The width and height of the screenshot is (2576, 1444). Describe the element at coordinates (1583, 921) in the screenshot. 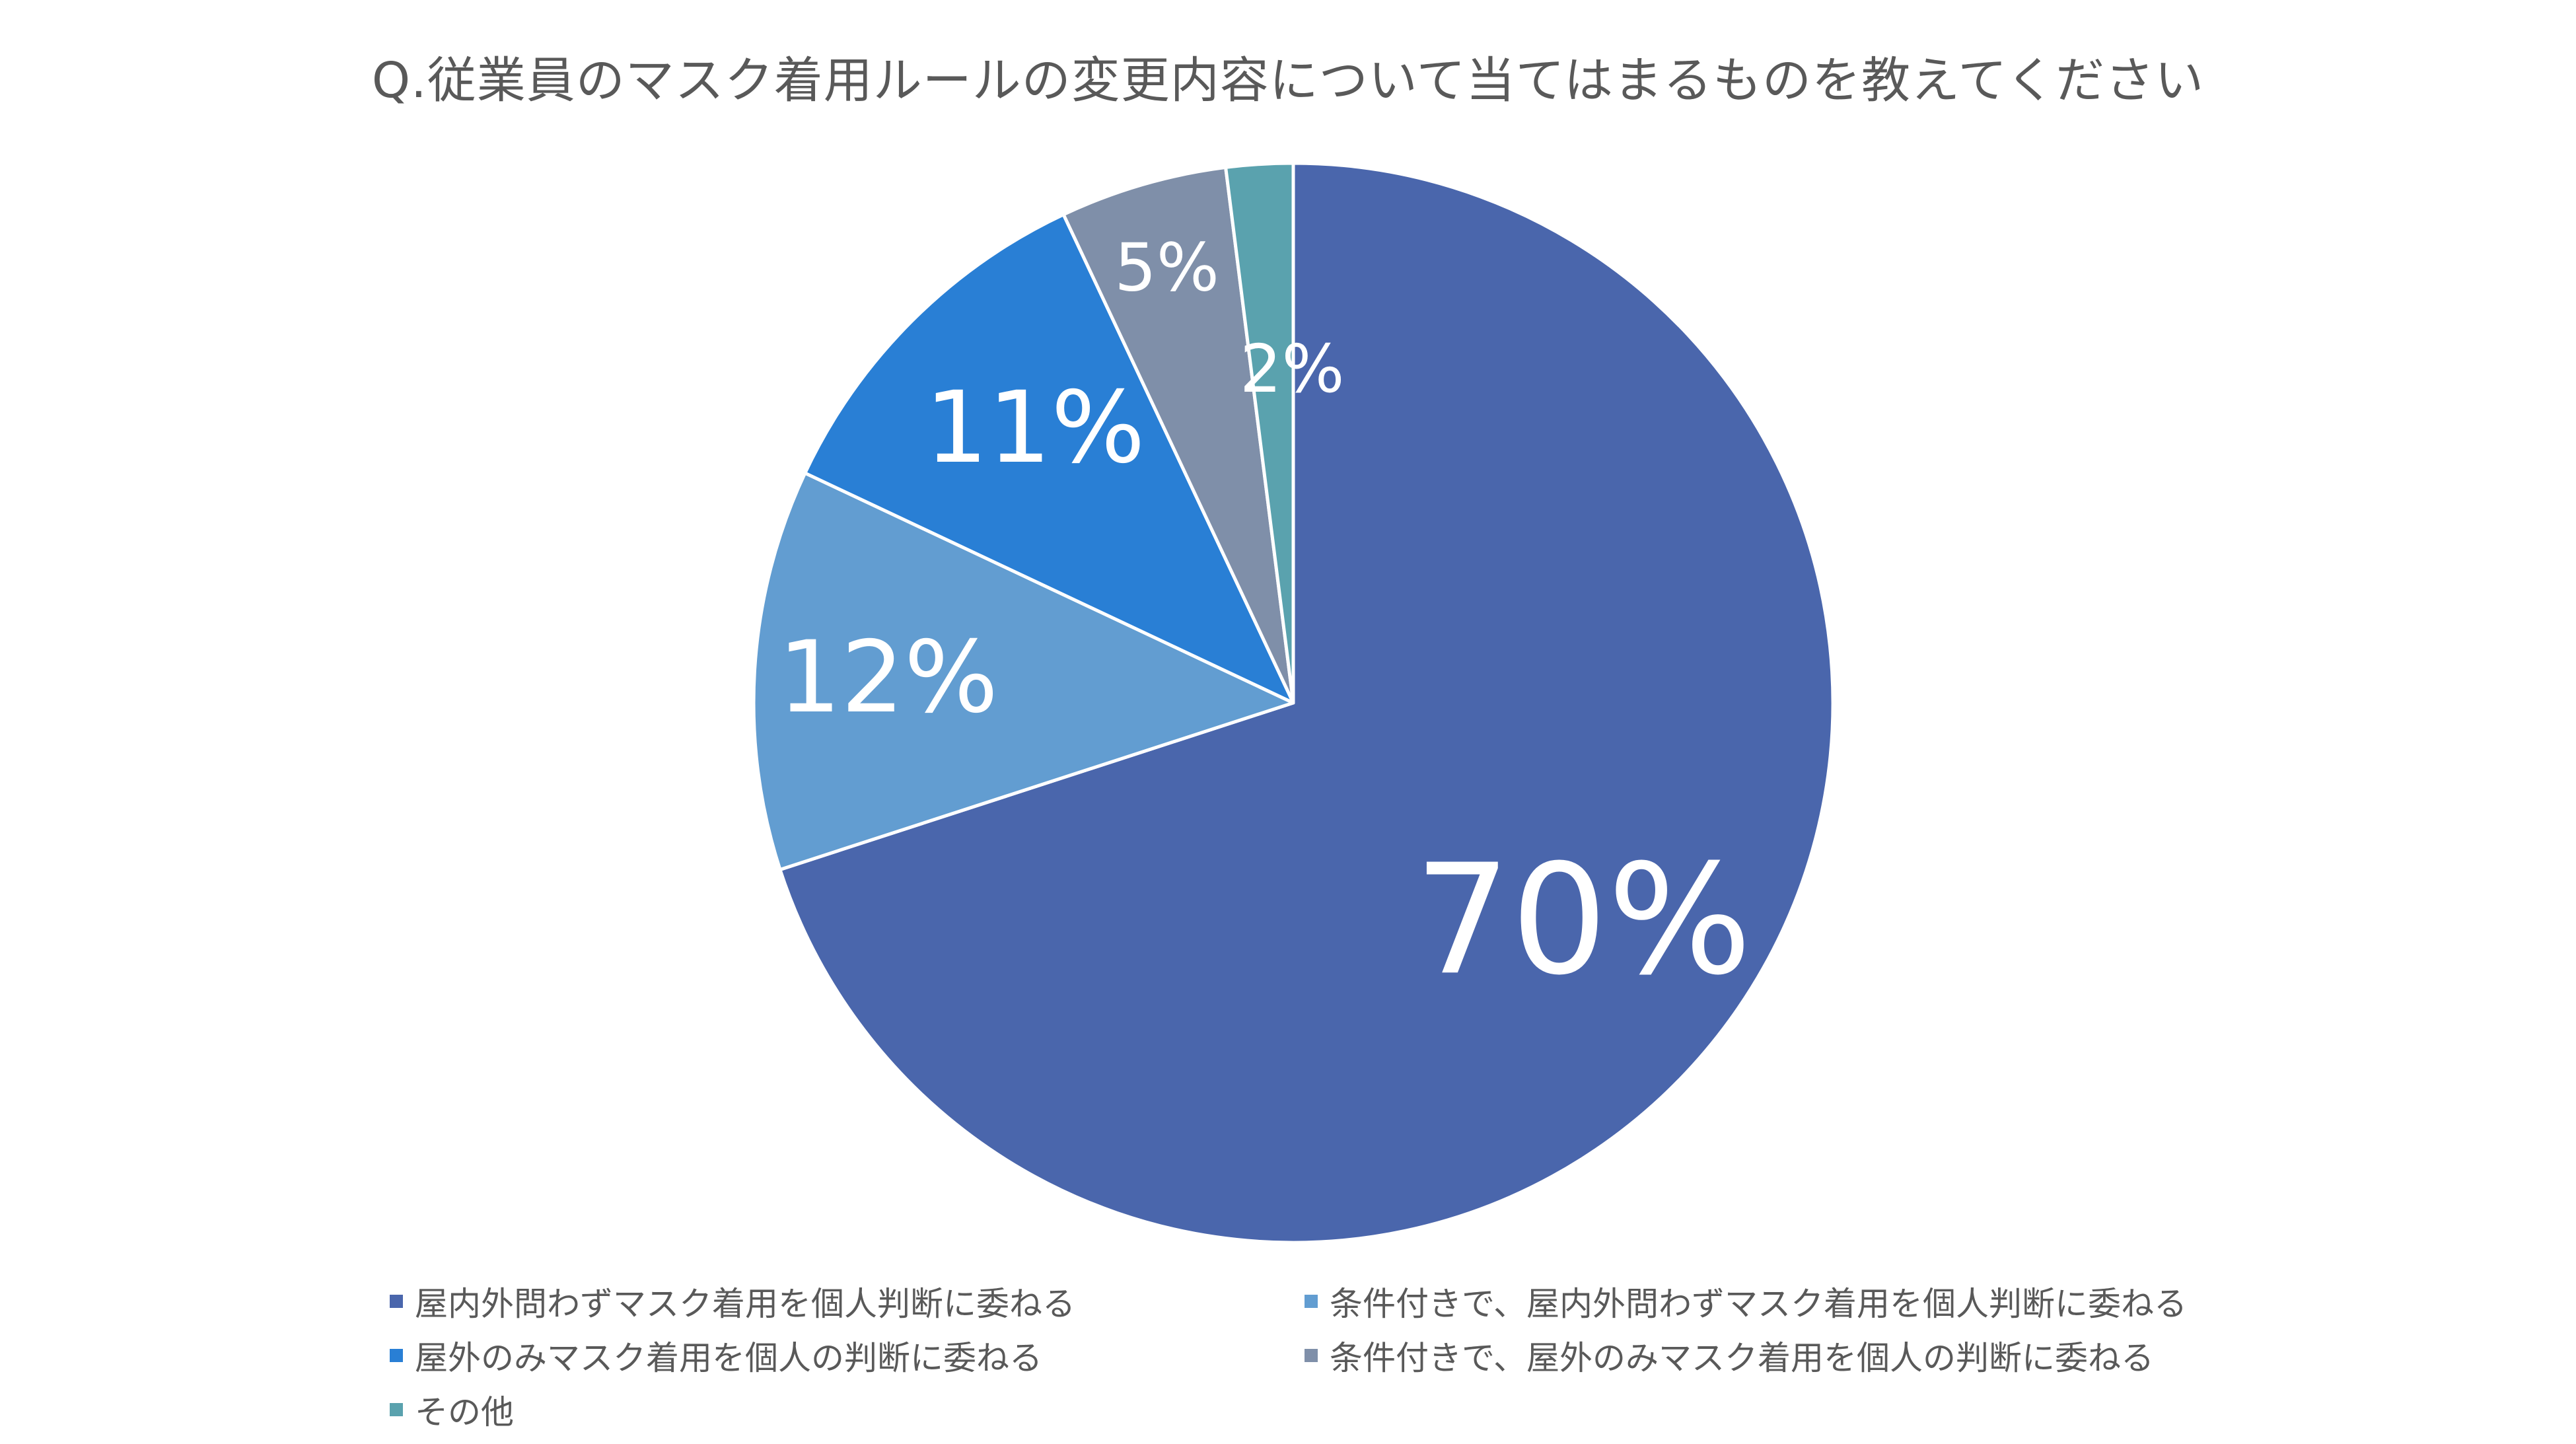

I see `data-label-1: 70%` at that location.